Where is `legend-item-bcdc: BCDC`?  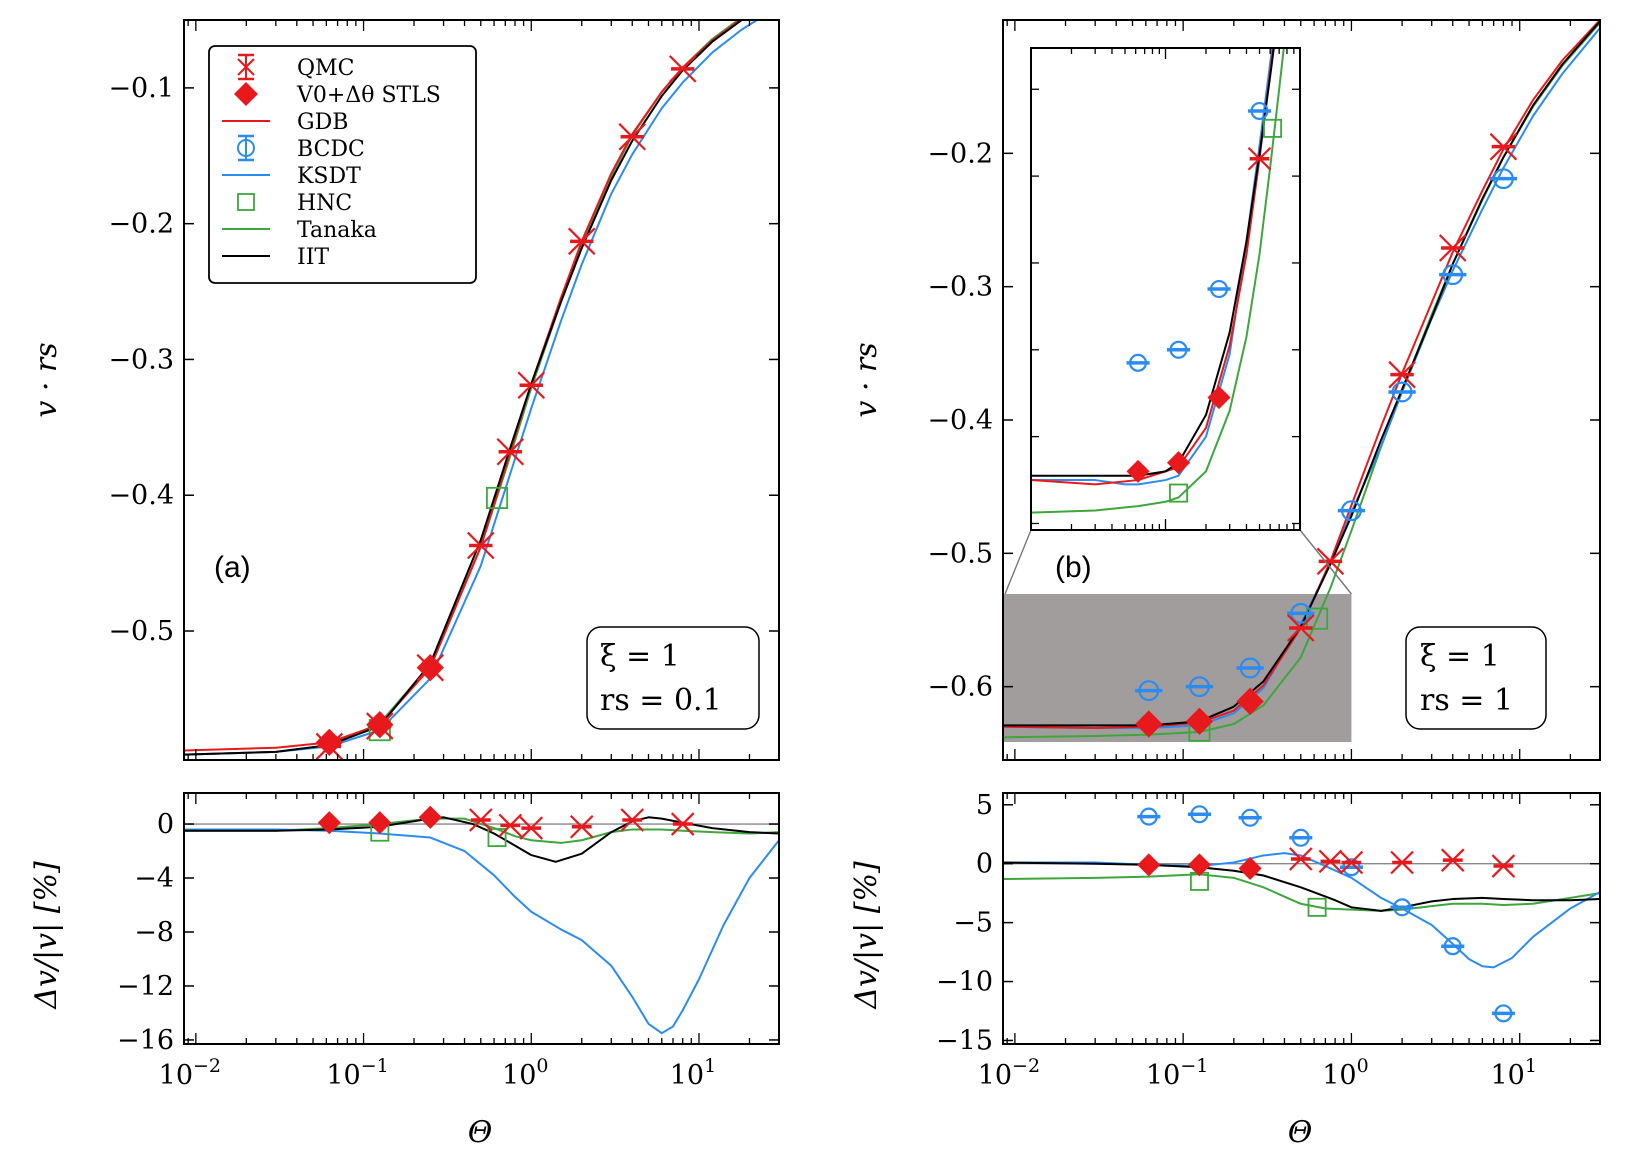 legend-item-bcdc: BCDC is located at coordinates (301, 148).